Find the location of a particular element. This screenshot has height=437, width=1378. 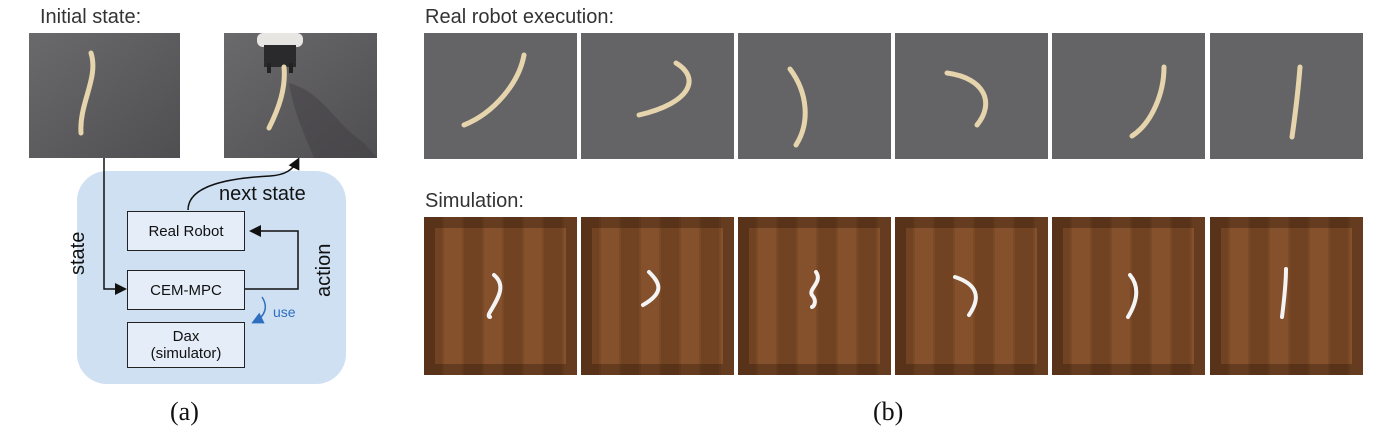

dax-label: Dax is located at coordinates (186, 336).